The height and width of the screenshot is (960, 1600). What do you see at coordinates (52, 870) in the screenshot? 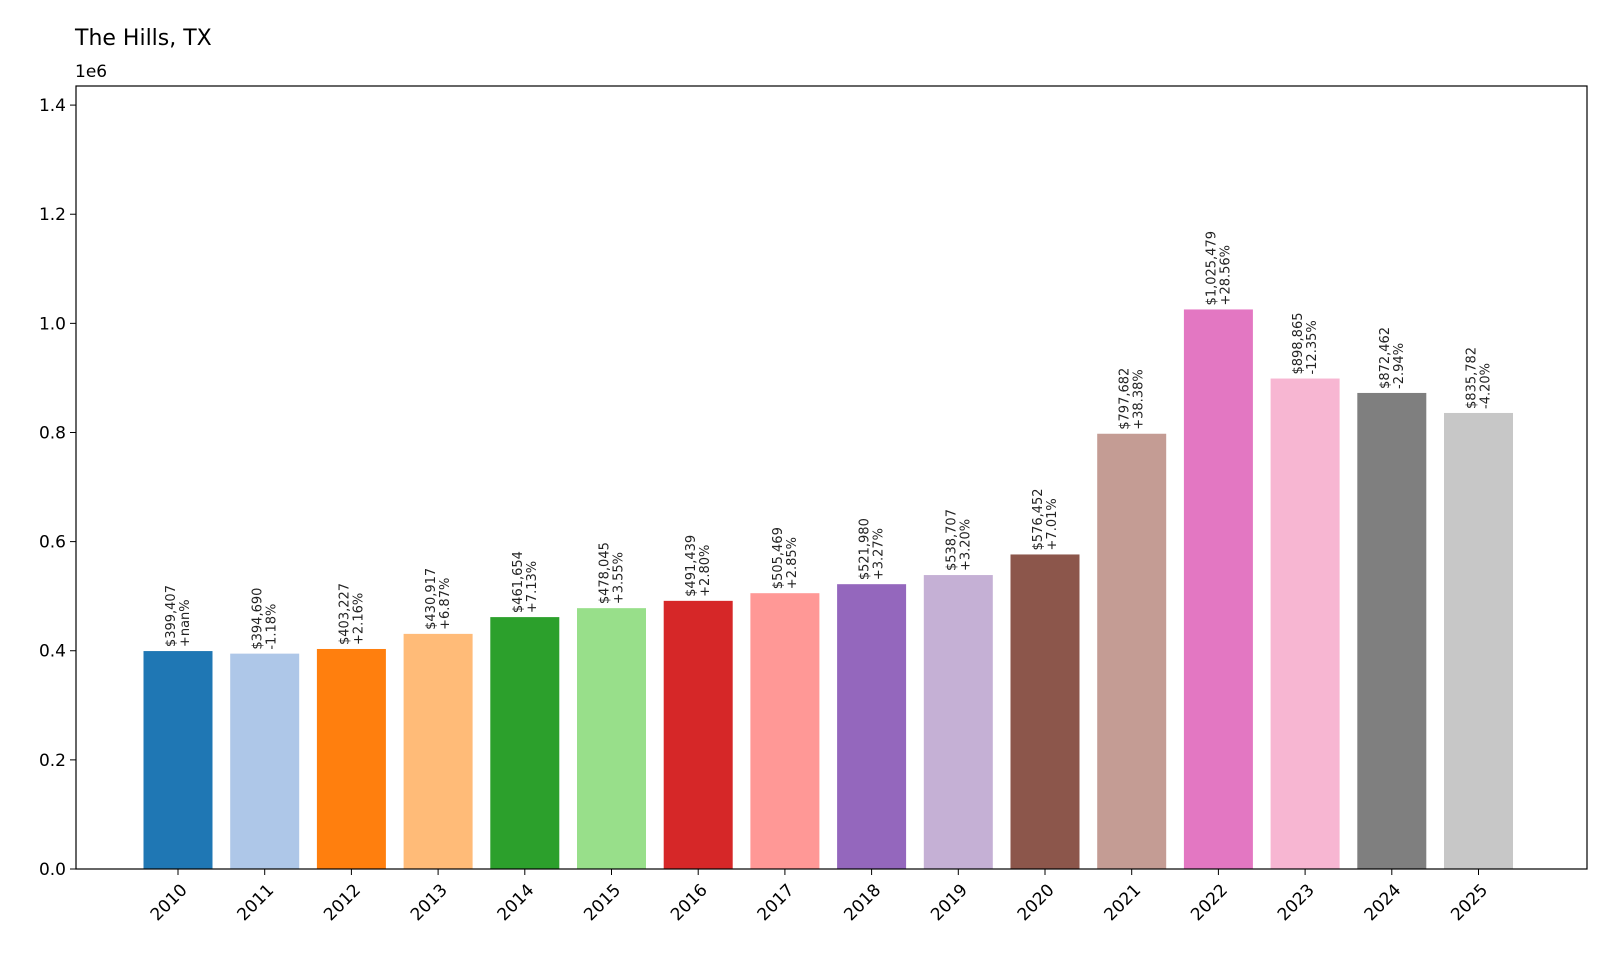
I see `y-tick-label: 0.0` at bounding box center [52, 870].